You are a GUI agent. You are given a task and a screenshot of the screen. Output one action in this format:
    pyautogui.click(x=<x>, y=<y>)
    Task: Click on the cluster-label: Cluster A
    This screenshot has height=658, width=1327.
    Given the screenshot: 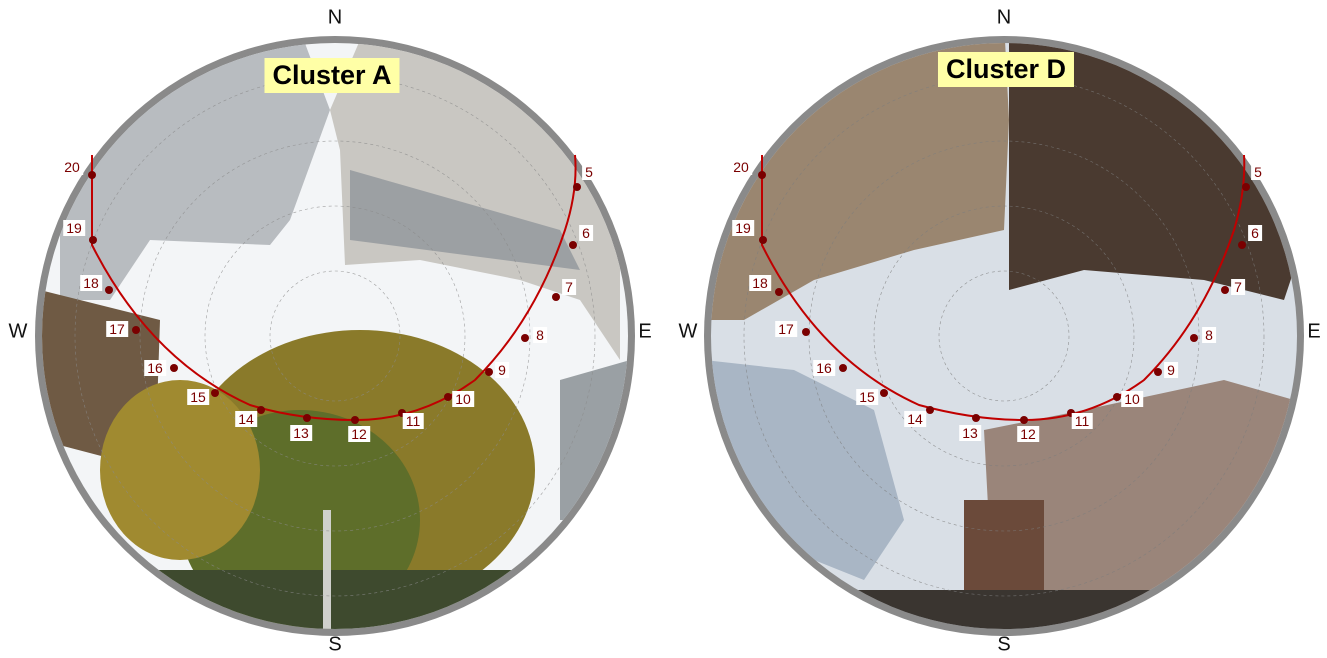 What is the action you would take?
    pyautogui.click(x=332, y=75)
    